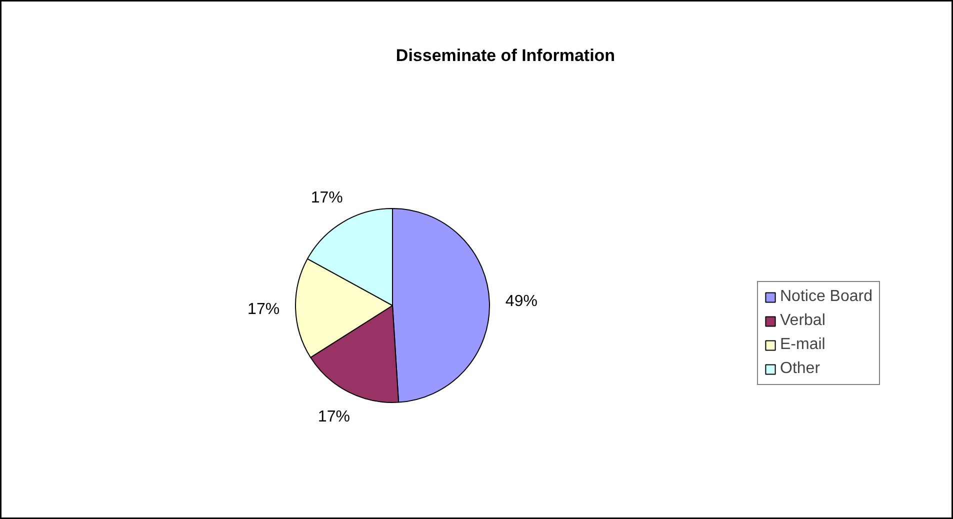 This screenshot has width=953, height=519. What do you see at coordinates (800, 369) in the screenshot?
I see `legend-label: Other` at bounding box center [800, 369].